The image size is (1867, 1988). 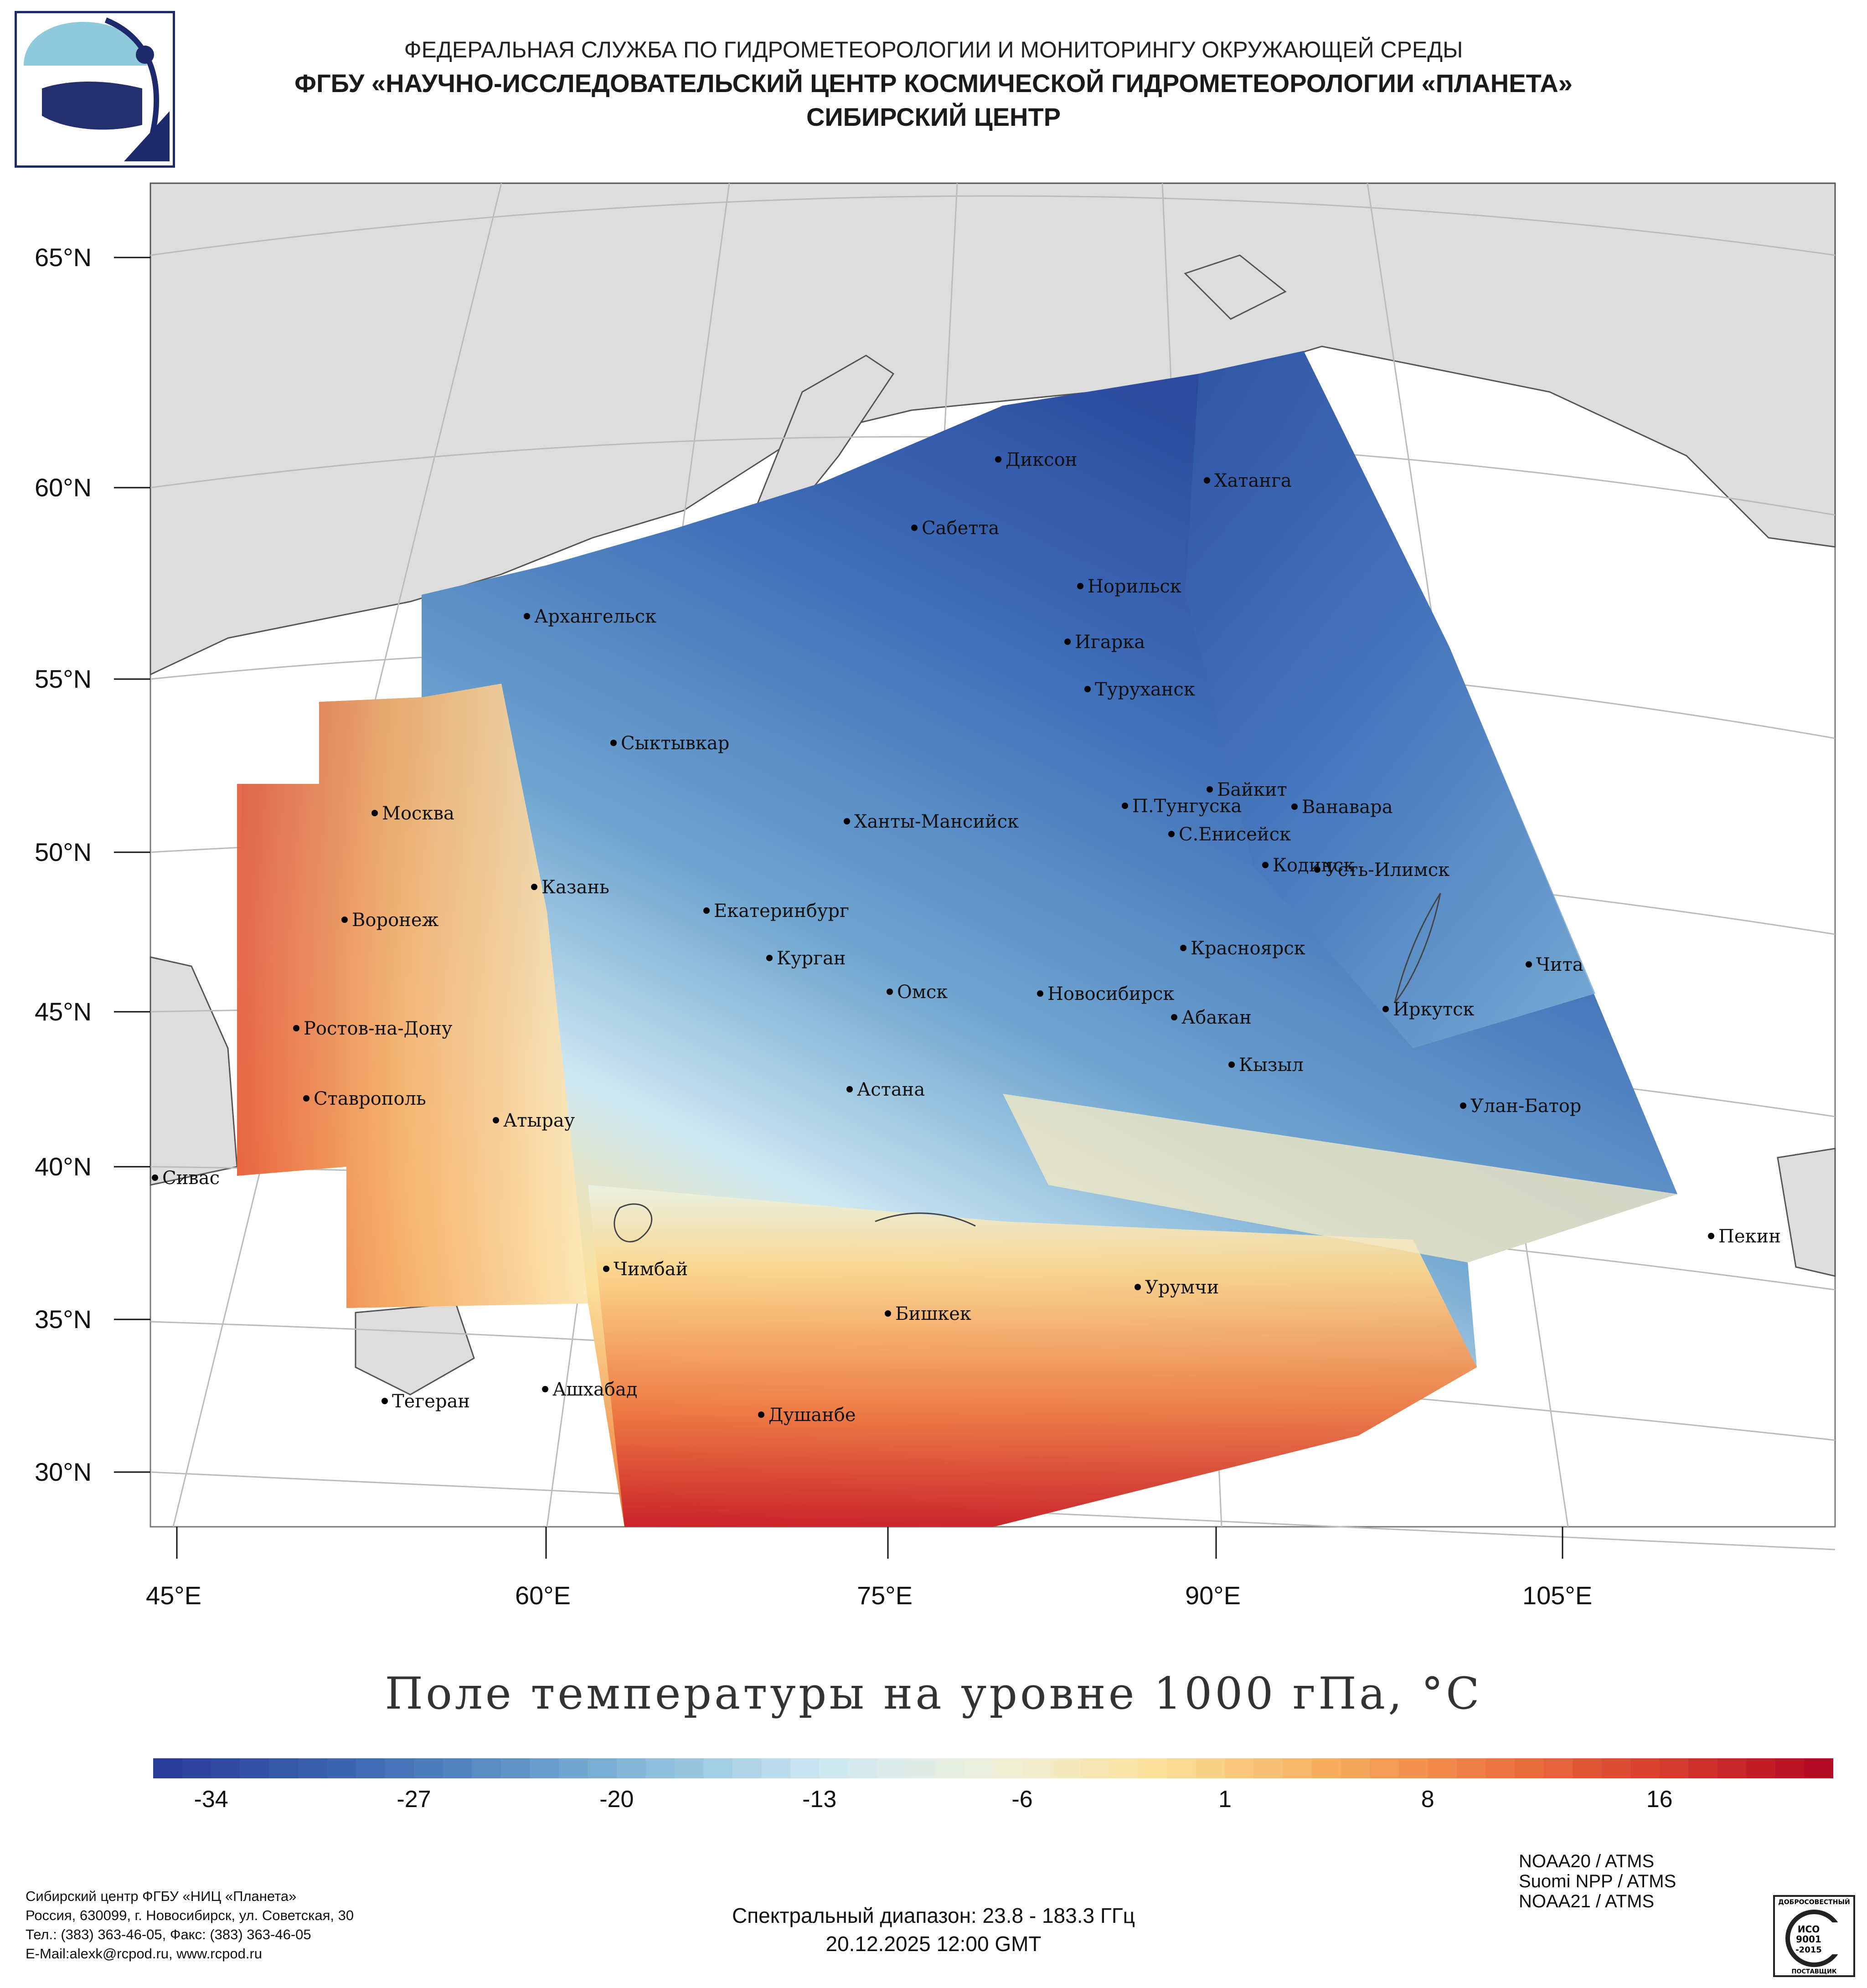 What do you see at coordinates (1242, 949) in the screenshot?
I see `city-19: Красноярск` at bounding box center [1242, 949].